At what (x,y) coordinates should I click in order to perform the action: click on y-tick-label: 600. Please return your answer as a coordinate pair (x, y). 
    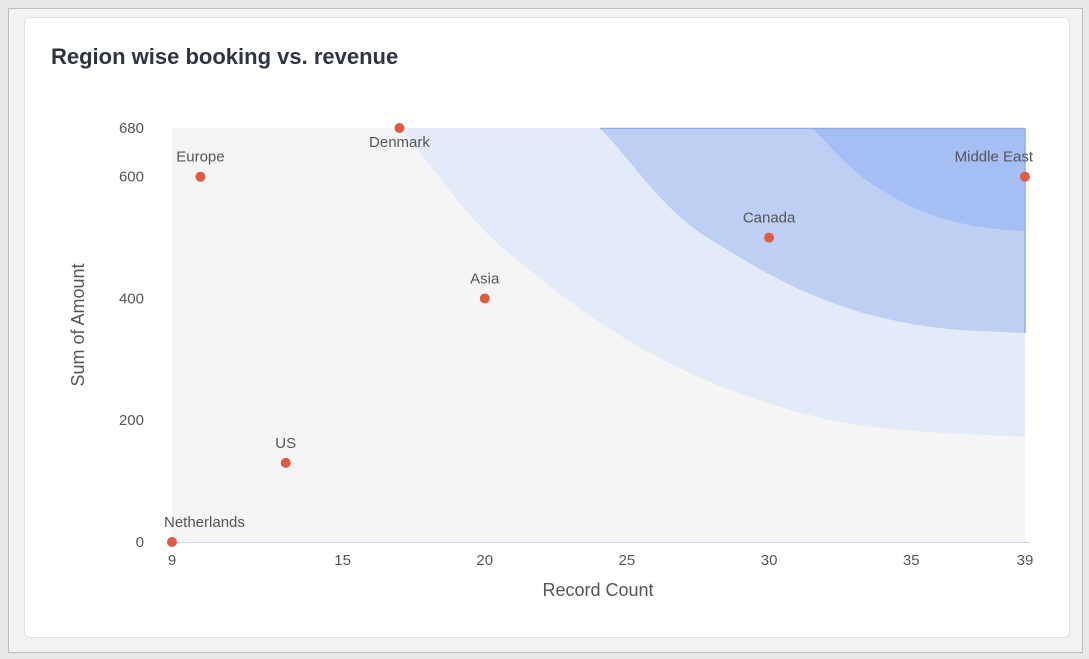
    Looking at the image, I should click on (131, 177).